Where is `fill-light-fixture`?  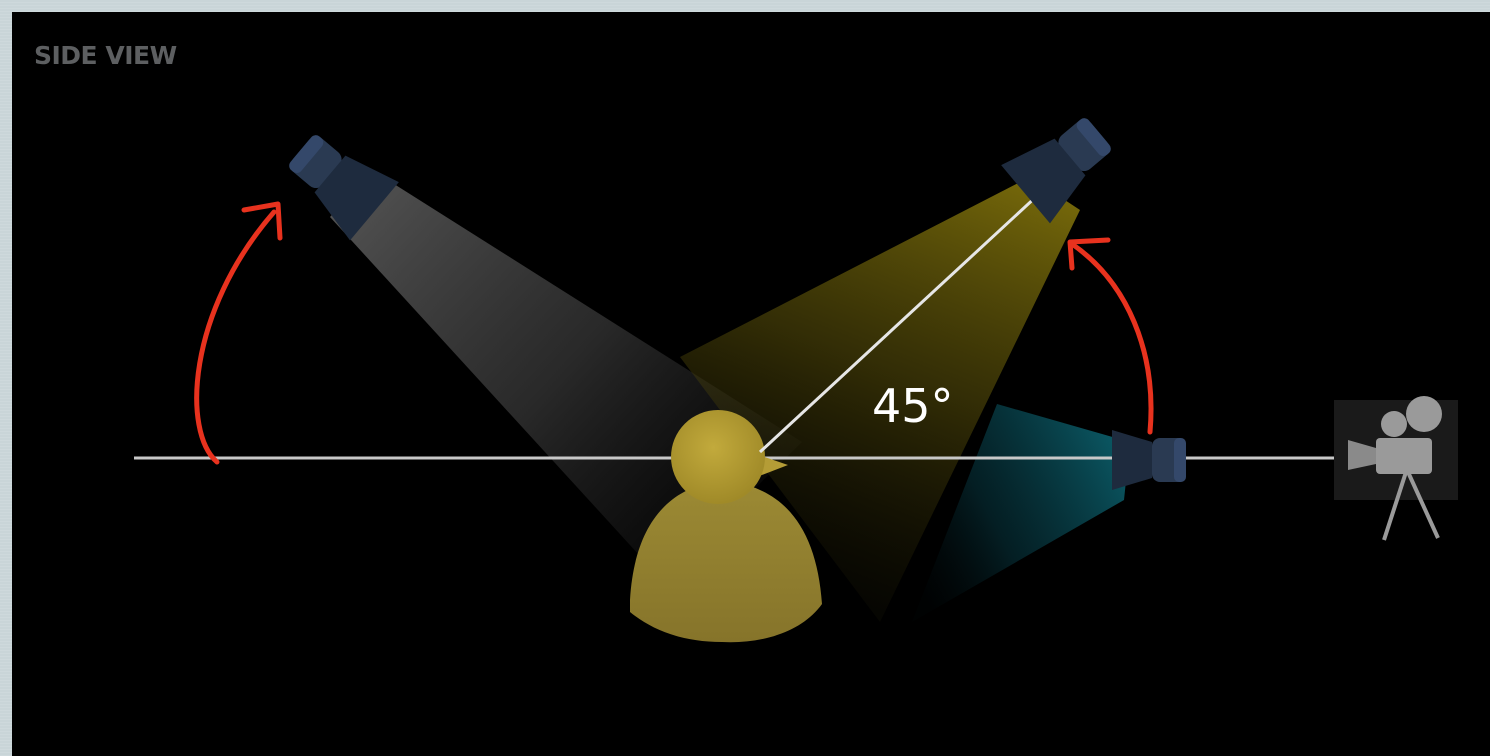 fill-light-fixture is located at coordinates (1149, 460).